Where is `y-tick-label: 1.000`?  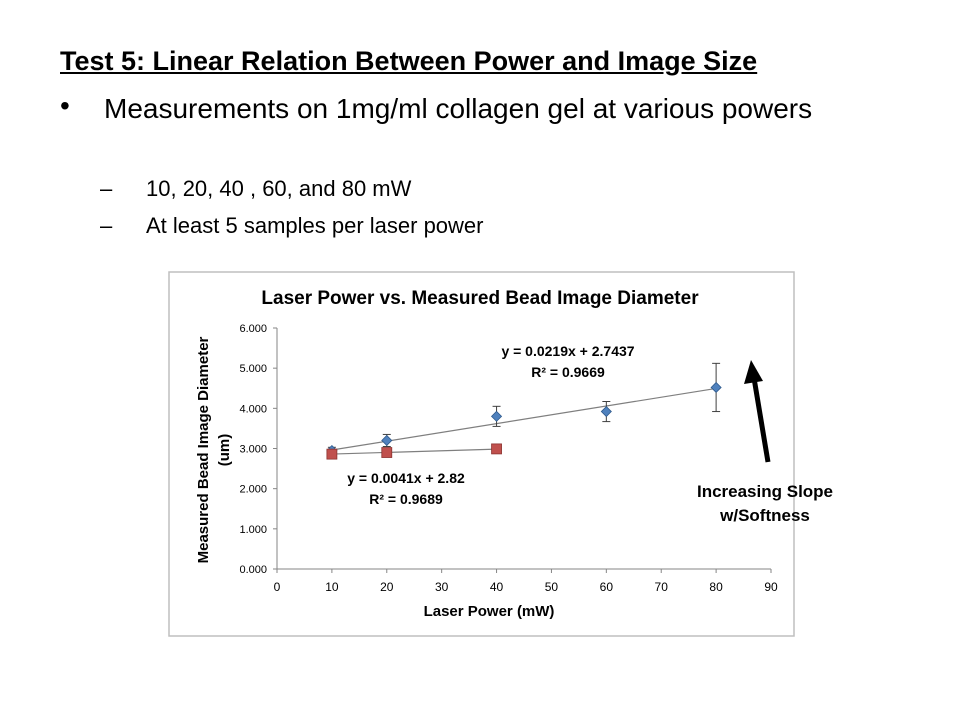
y-tick-label: 1.000 is located at coordinates (253, 530).